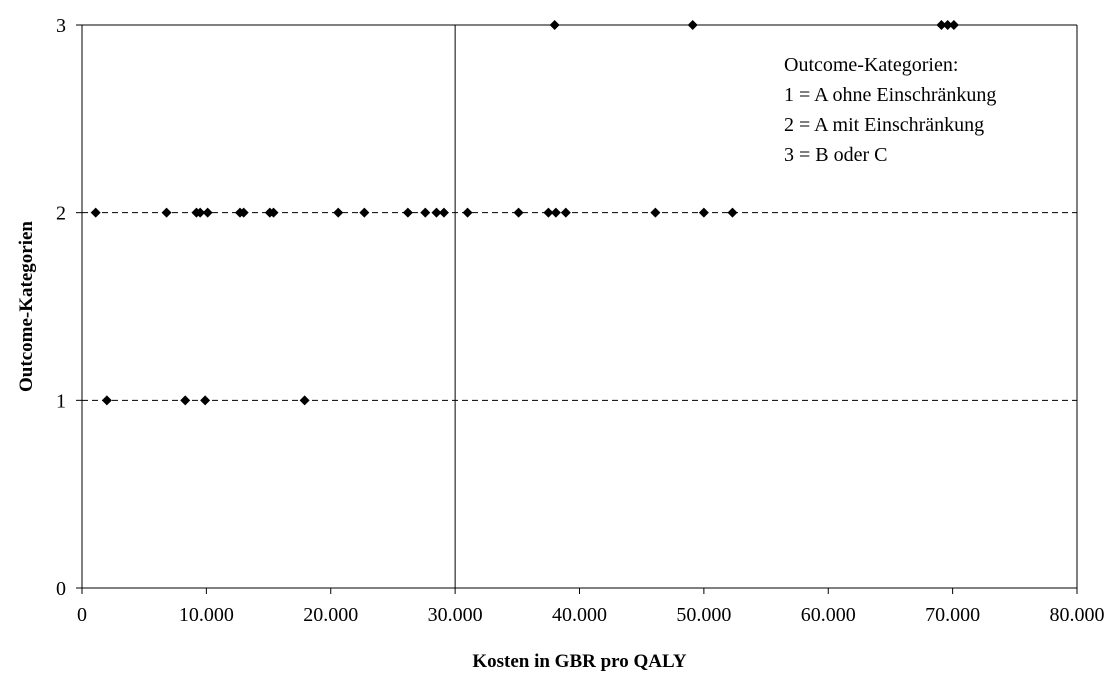  I want to click on x-tick-label: 60.000, so click(828, 615).